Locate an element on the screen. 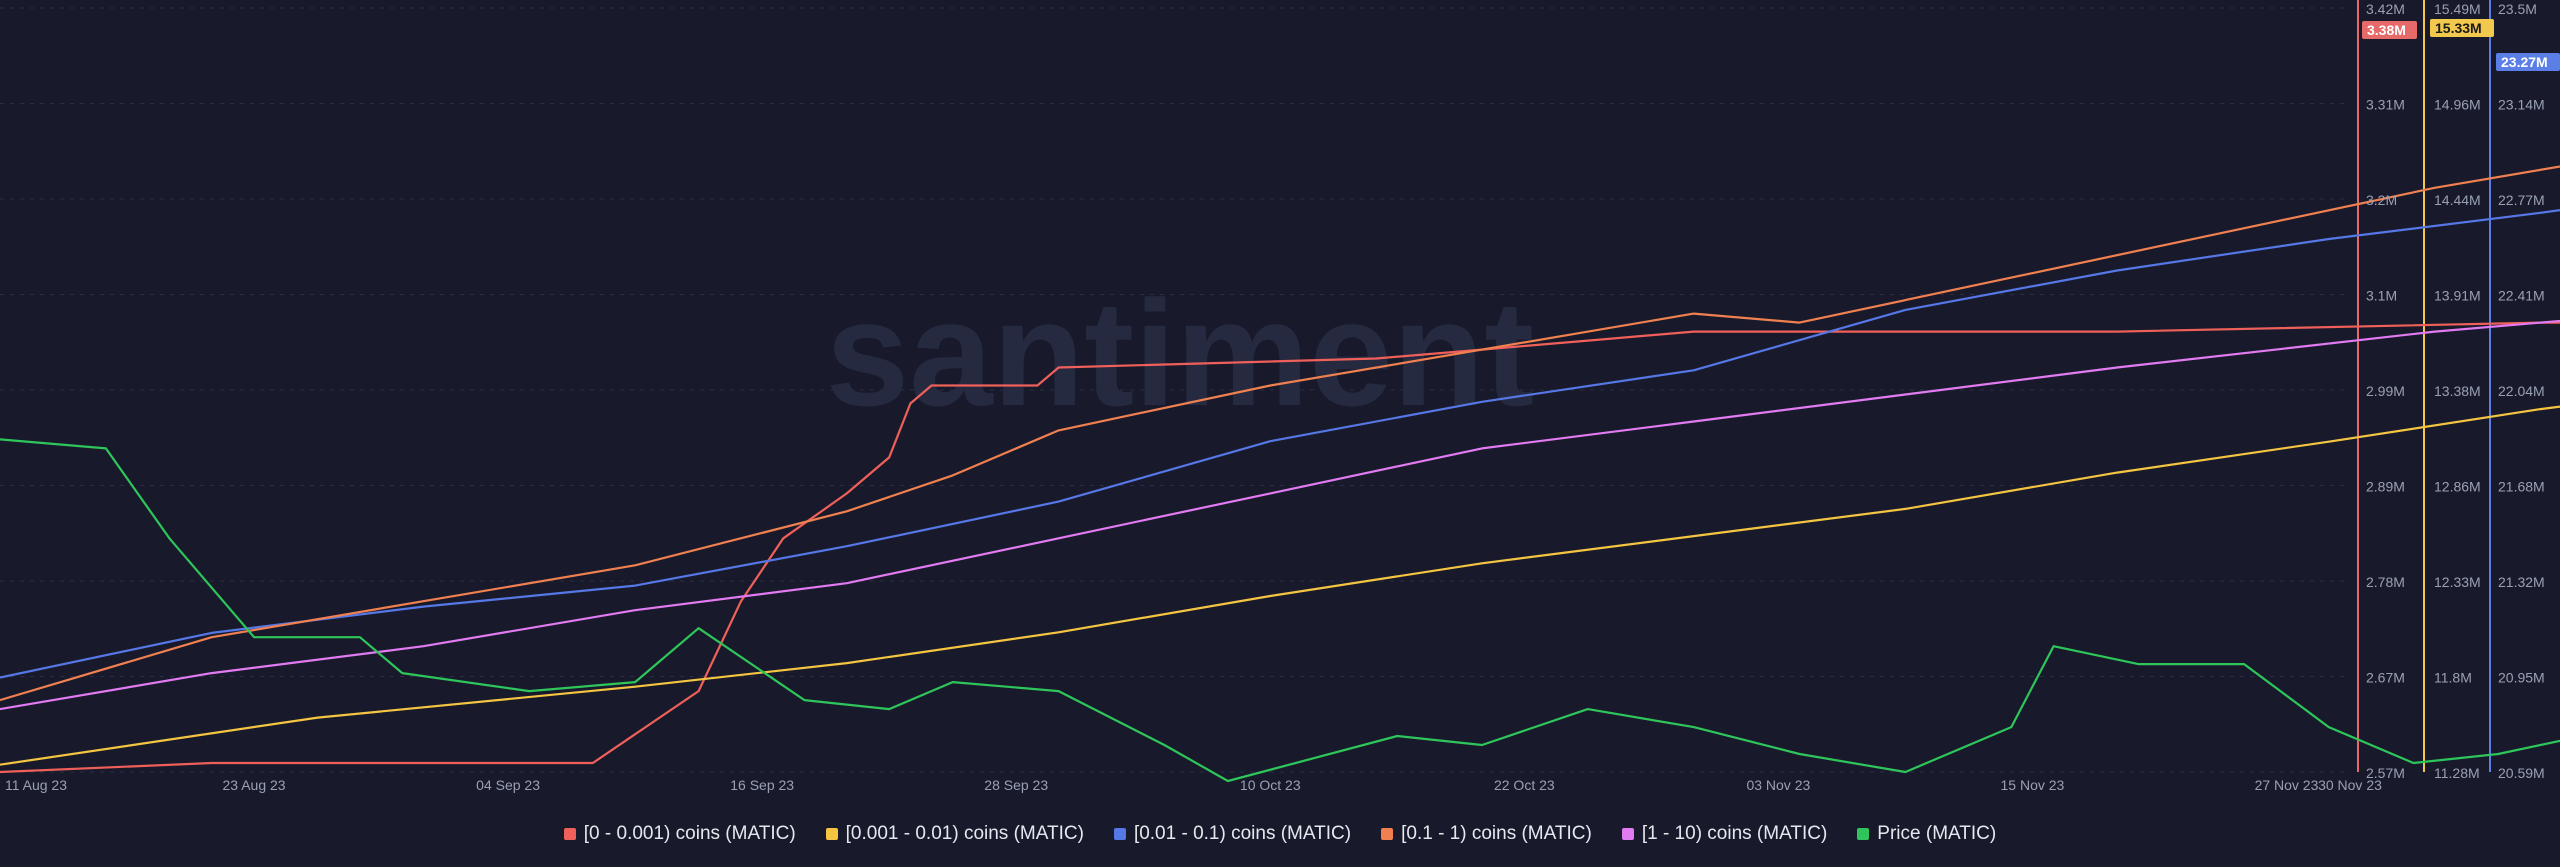  y-tick-label: 2.89M is located at coordinates (2385, 487).